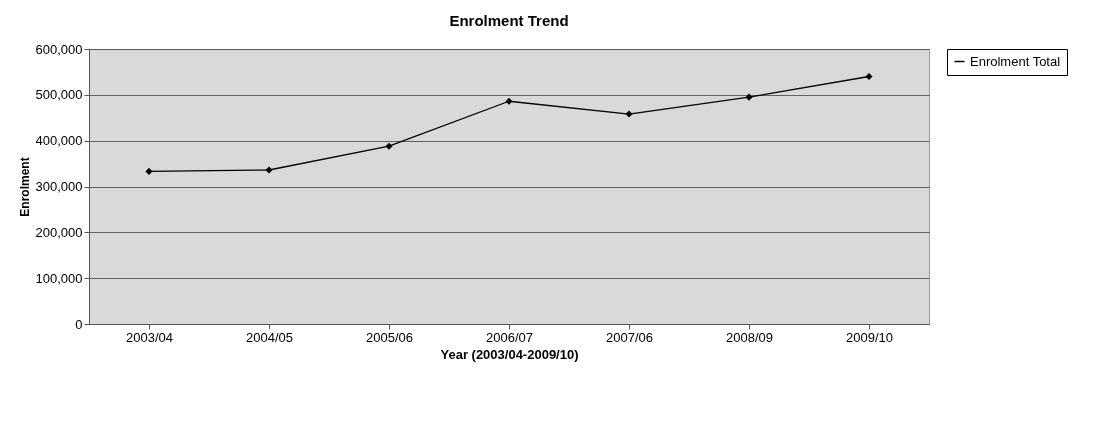  What do you see at coordinates (389, 337) in the screenshot?
I see `x-tick-label: 2005/06` at bounding box center [389, 337].